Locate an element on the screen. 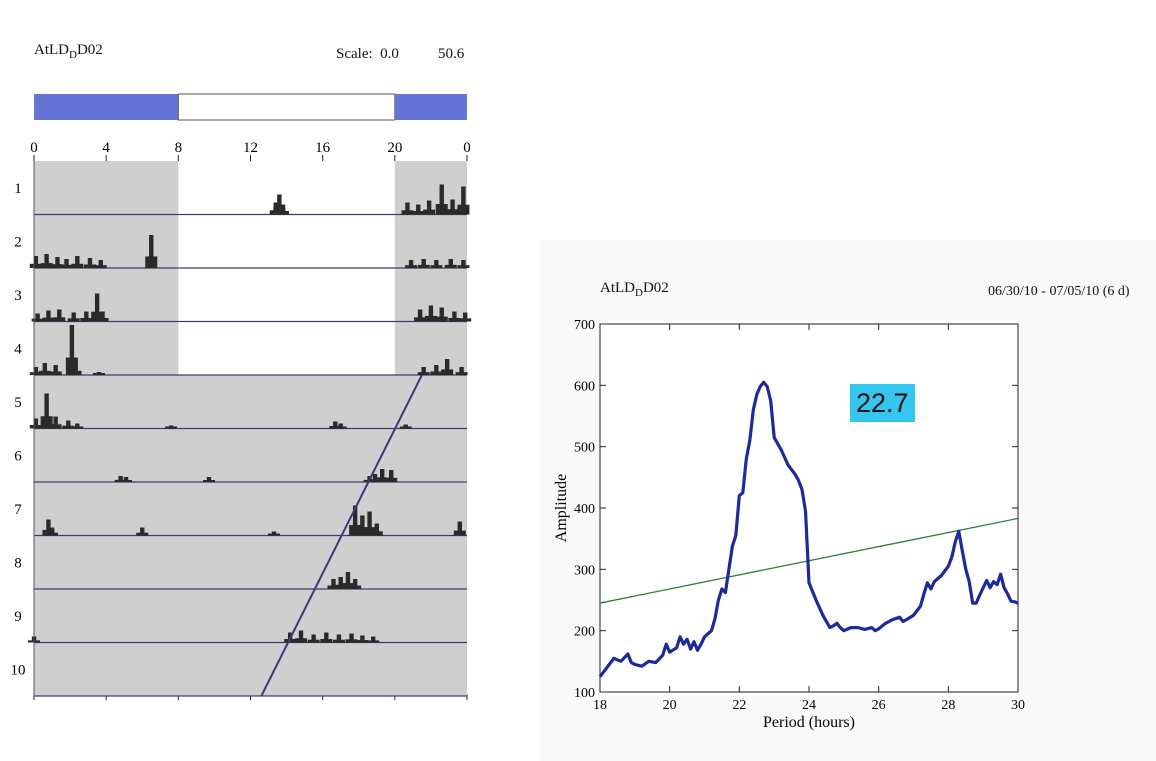 Image resolution: width=1156 pixels, height=761 pixels. periodogram-title-main: AtLD is located at coordinates (617, 288).